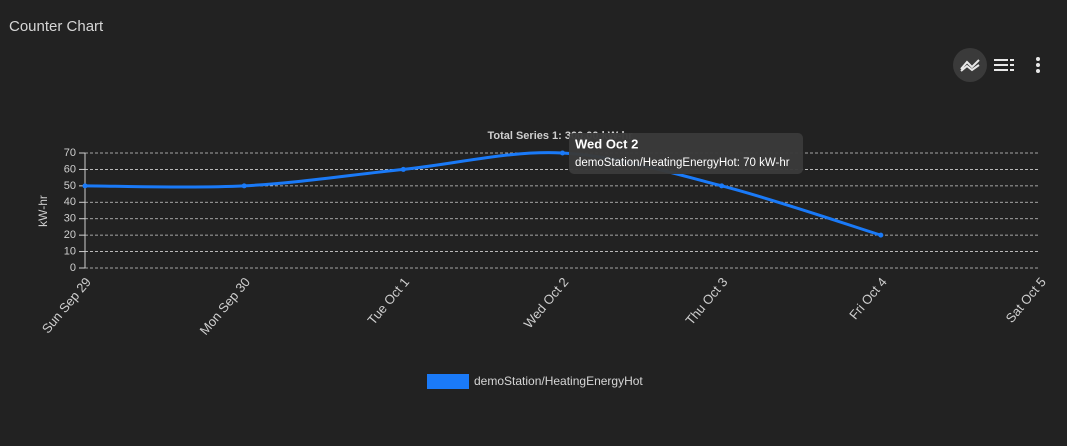 Image resolution: width=1067 pixels, height=446 pixels. I want to click on chart-type-button, so click(970, 65).